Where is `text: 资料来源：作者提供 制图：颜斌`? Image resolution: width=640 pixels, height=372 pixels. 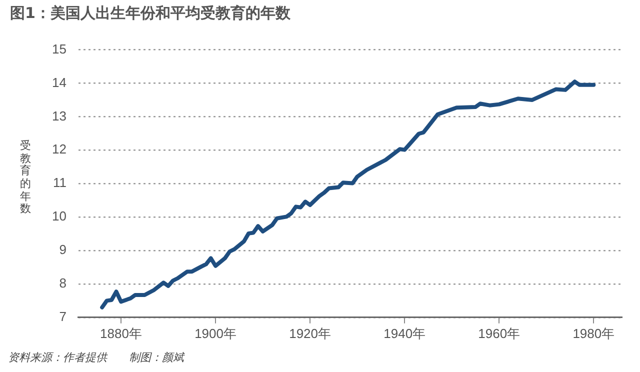 text: 资料来源：作者提供 制图：颜斌 is located at coordinates (96, 357).